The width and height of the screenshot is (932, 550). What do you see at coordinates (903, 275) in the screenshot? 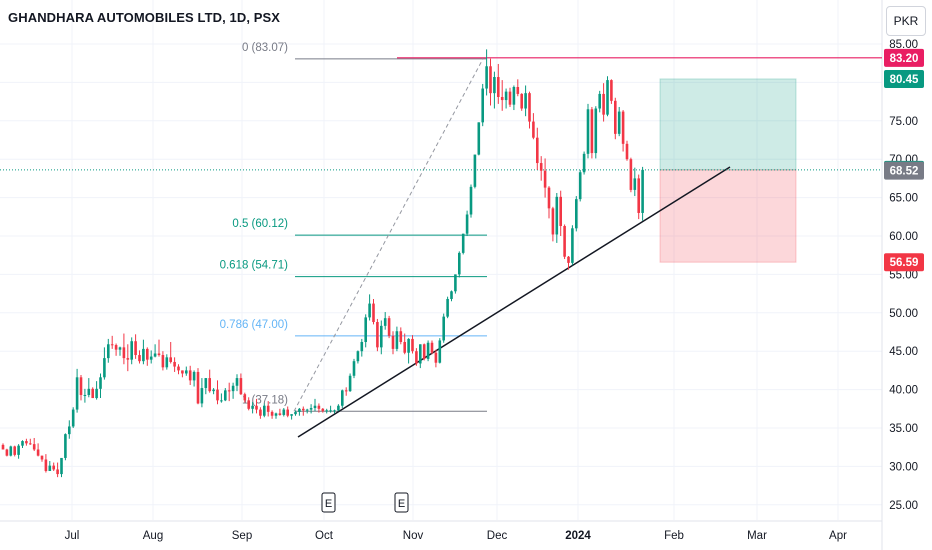
I see `price-tick-label: 55.00` at bounding box center [903, 275].